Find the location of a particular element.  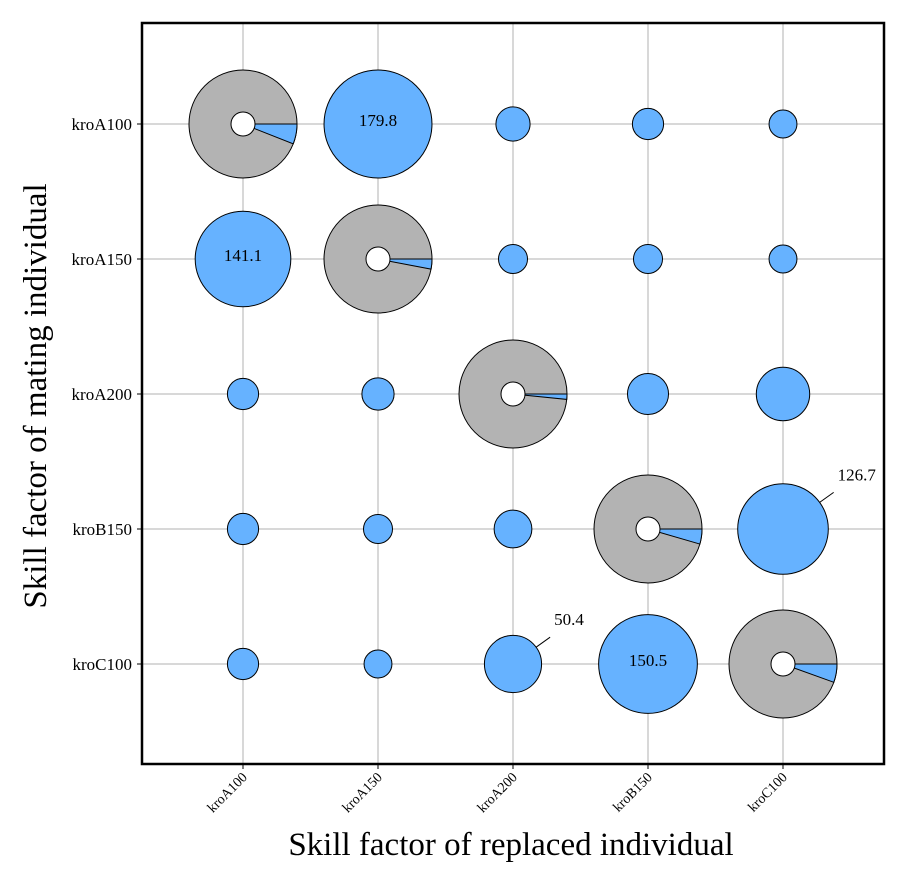

bubble-value-label: 141.1 is located at coordinates (243, 255).